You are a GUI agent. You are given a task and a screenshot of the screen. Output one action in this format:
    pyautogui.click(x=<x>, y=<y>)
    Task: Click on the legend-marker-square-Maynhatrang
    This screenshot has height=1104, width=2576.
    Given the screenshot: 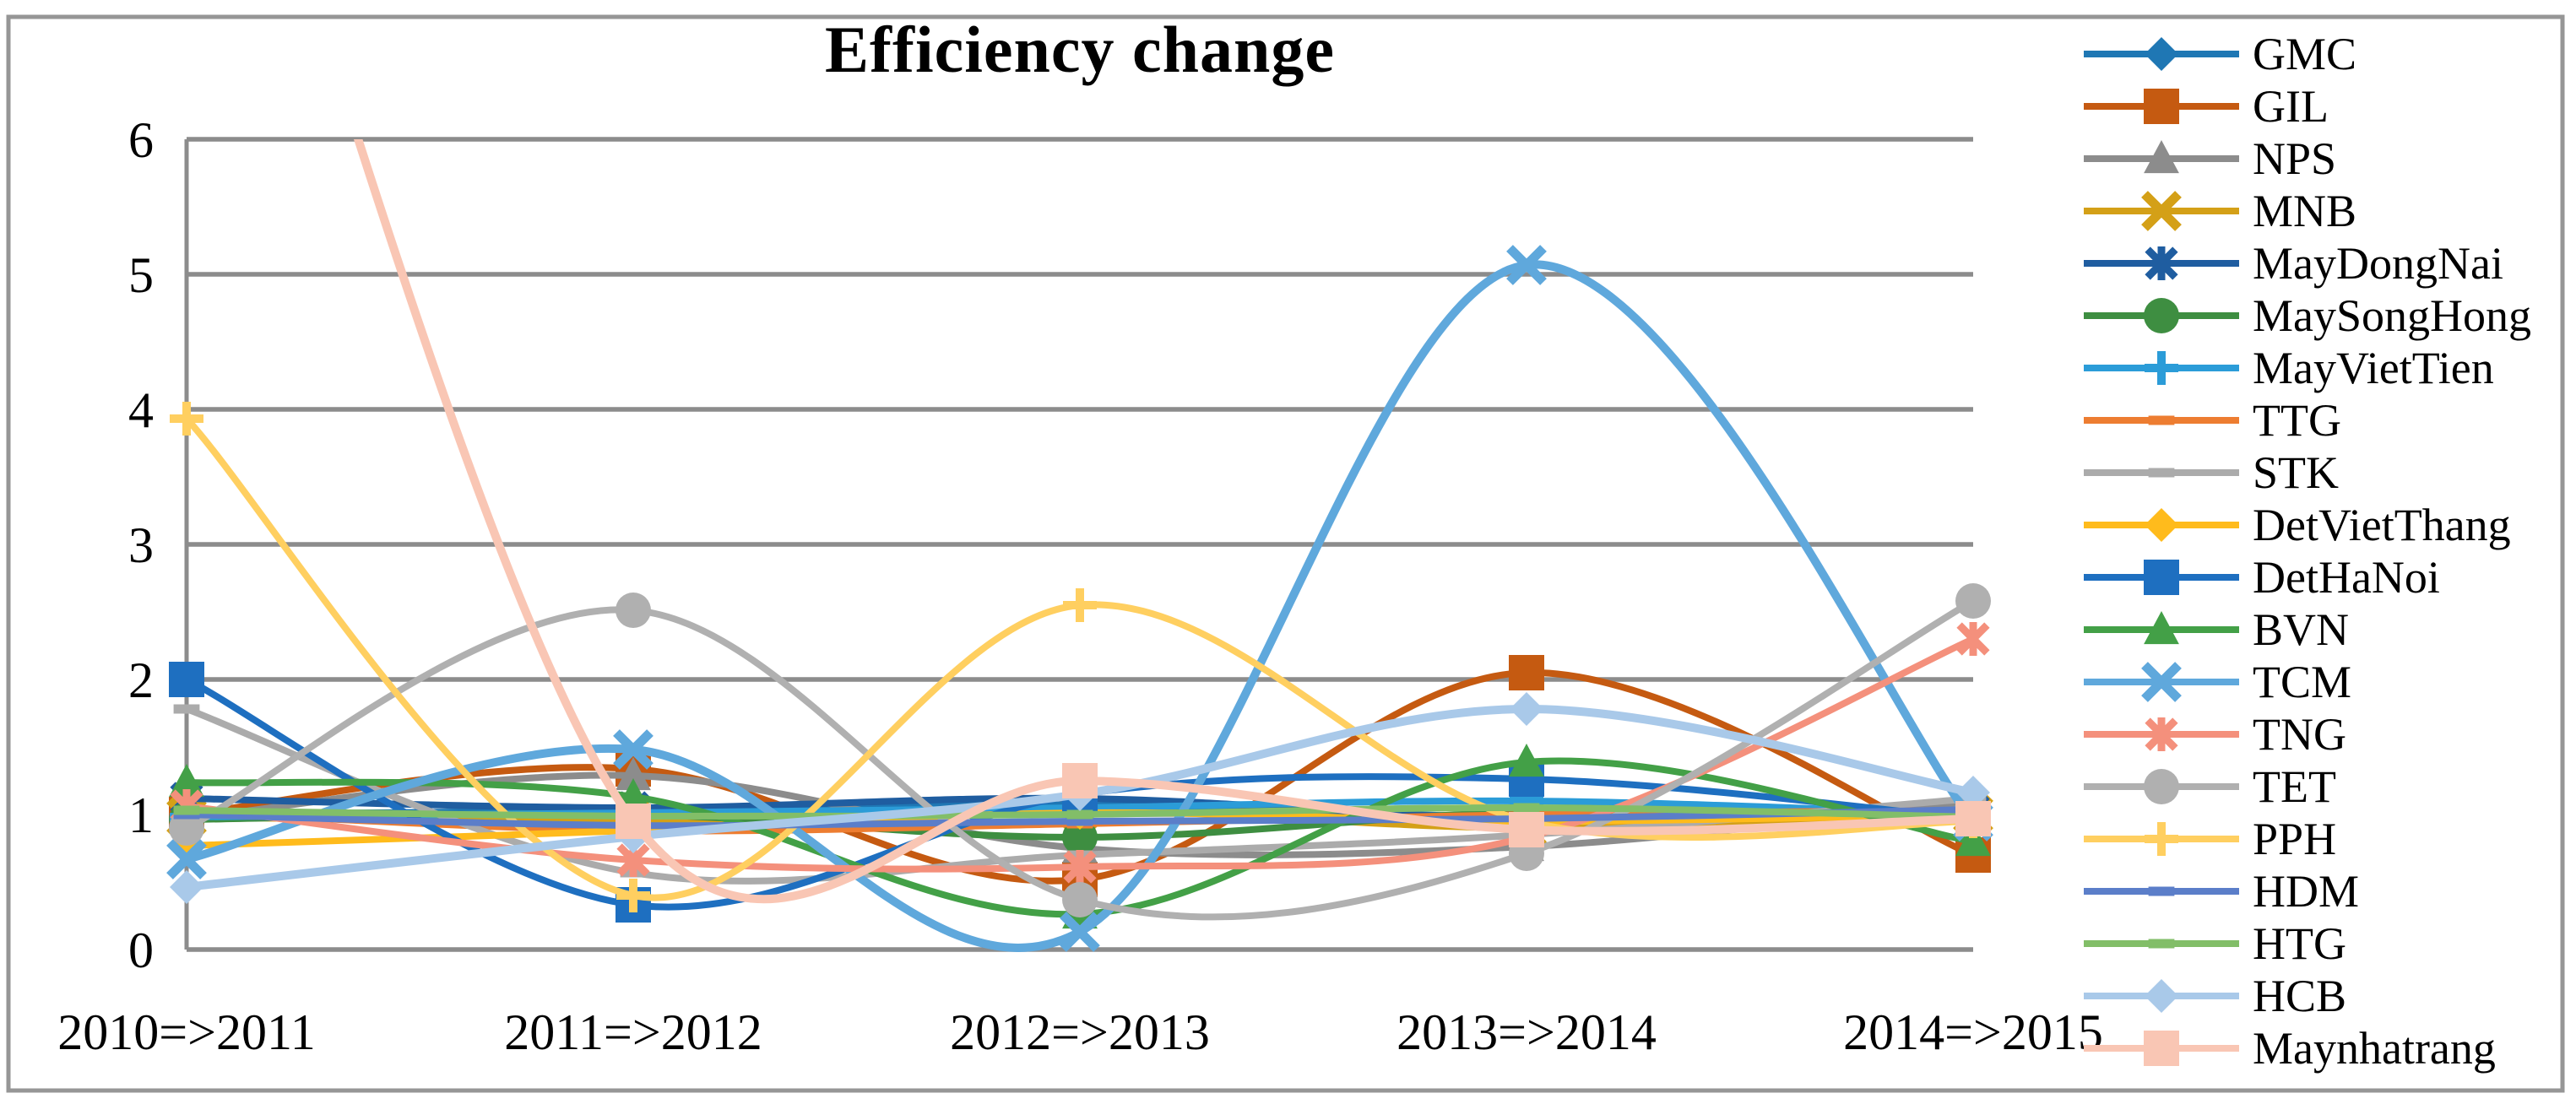 What is the action you would take?
    pyautogui.click(x=2162, y=1048)
    